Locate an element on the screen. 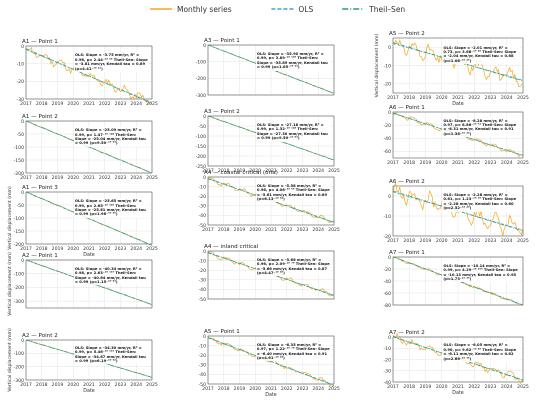  panel-title: A5 — Point 1 is located at coordinates (222, 332).